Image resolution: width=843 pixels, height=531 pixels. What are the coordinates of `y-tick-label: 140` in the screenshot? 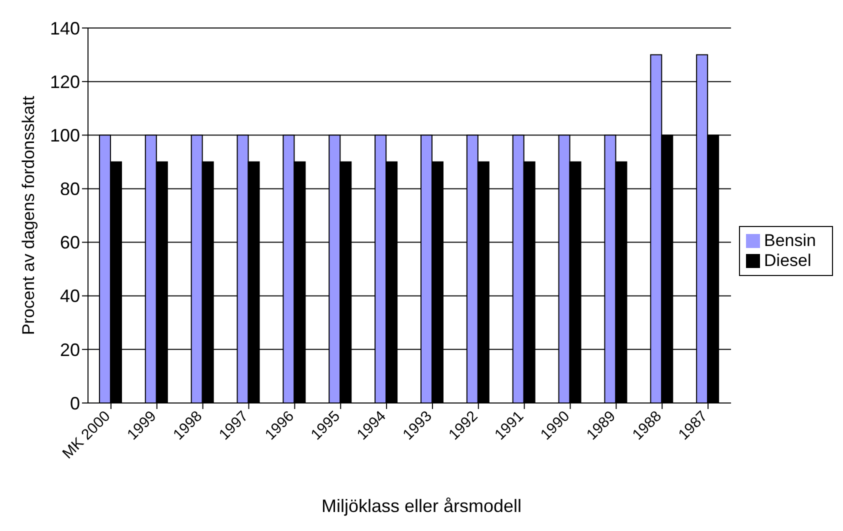 It's located at (65, 28).